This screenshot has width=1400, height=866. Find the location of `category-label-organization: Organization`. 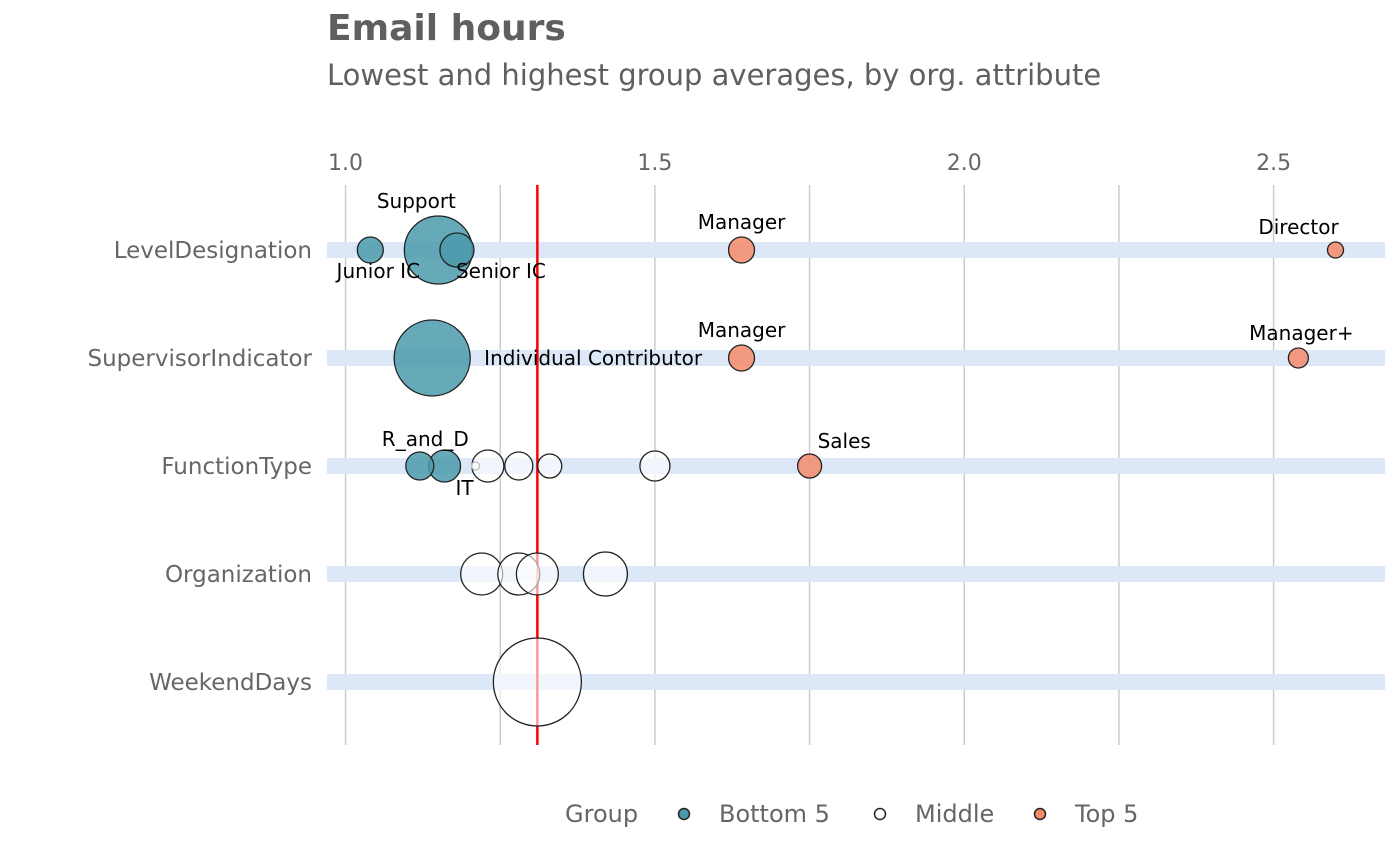

category-label-organization: Organization is located at coordinates (238, 575).